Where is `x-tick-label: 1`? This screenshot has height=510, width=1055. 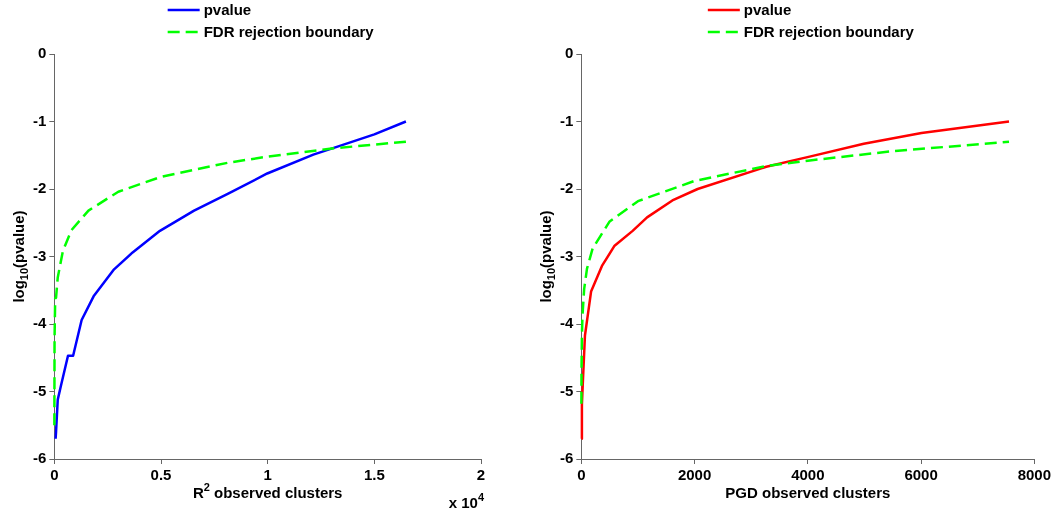
x-tick-label: 1 is located at coordinates (267, 475).